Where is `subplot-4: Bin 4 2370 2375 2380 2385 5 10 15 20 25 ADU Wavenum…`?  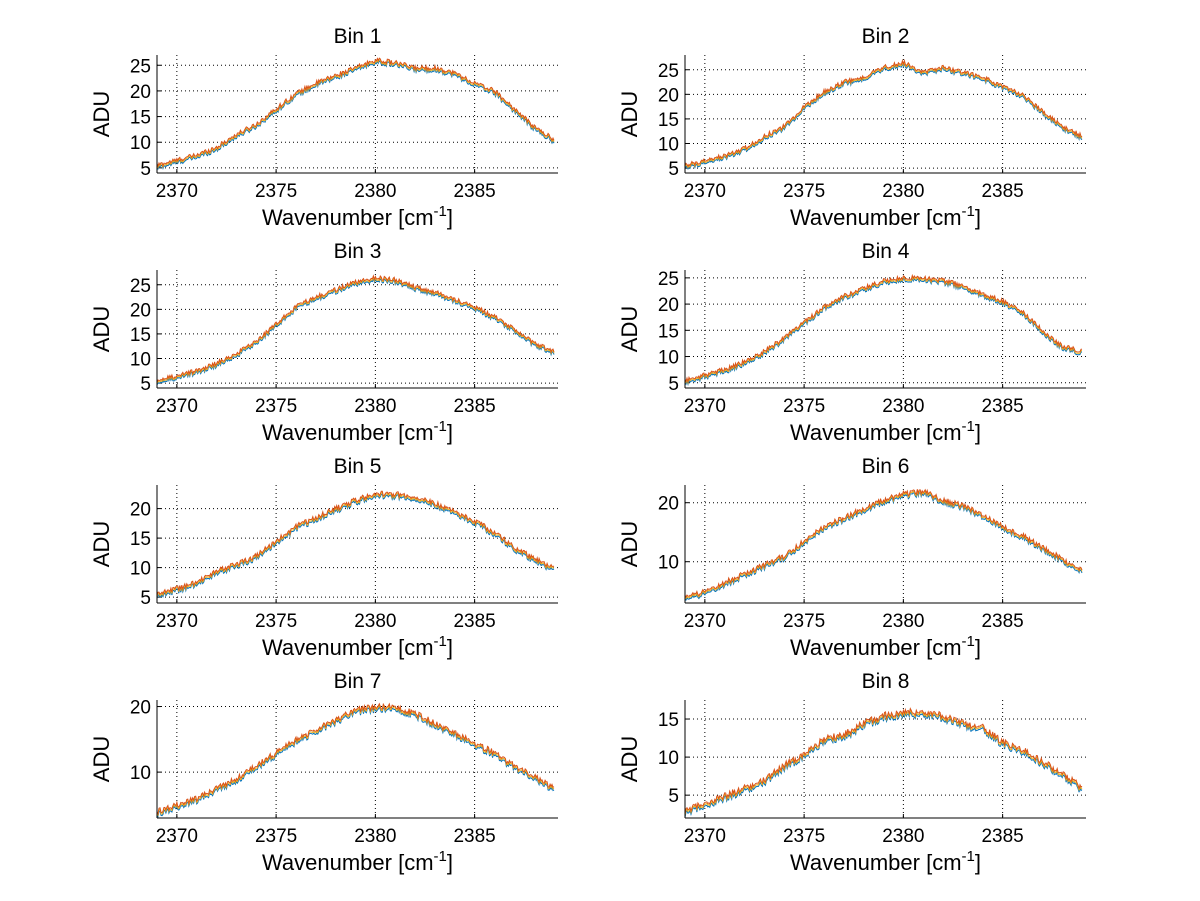 subplot-4: Bin 4 2370 2375 2380 2385 5 10 15 20 25 ADU Wavenum… is located at coordinates (851, 342).